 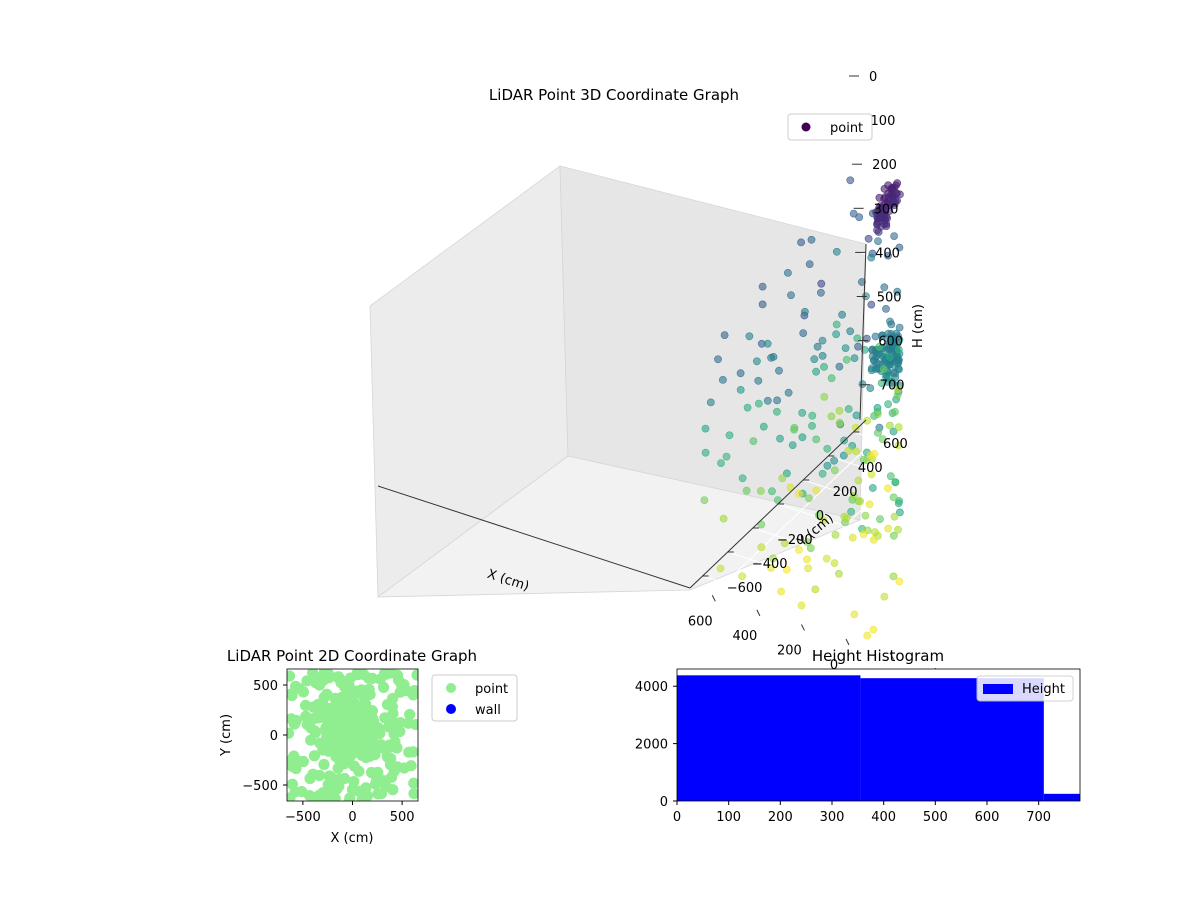 What do you see at coordinates (883, 817) in the screenshot?
I see `x-tick-label-hist: 400` at bounding box center [883, 817].